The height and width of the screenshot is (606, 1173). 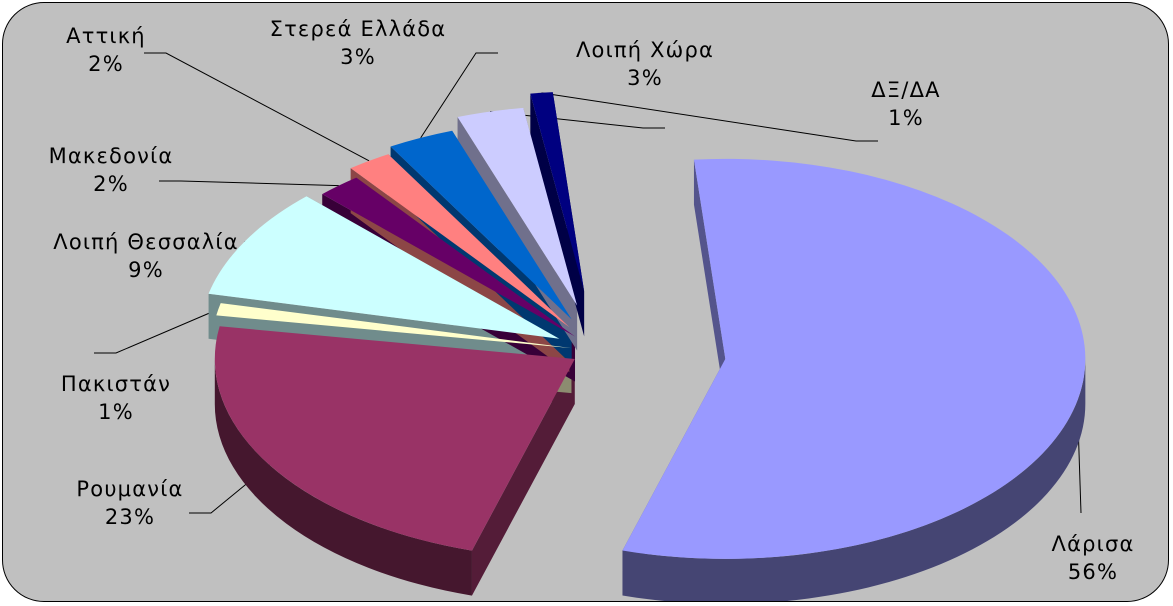 What do you see at coordinates (129, 489) in the screenshot?
I see `slice-label-name: Ρουμανία` at bounding box center [129, 489].